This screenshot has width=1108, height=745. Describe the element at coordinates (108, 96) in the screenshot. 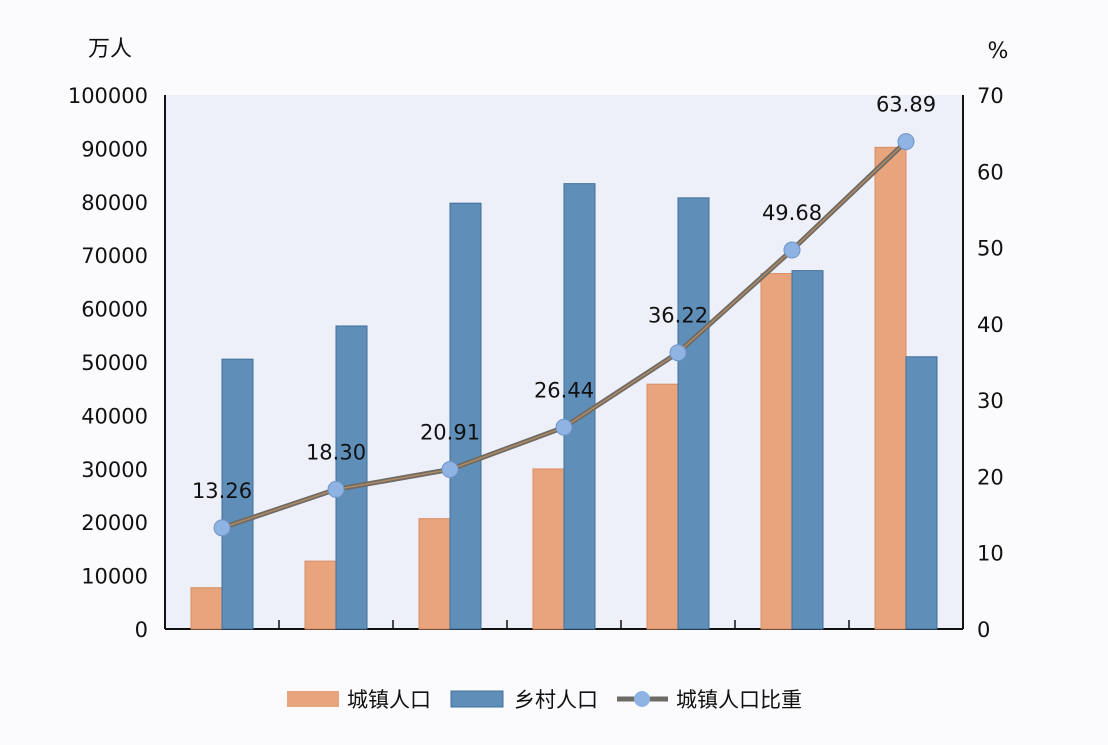

I see `y-tick-label: 100000` at that location.